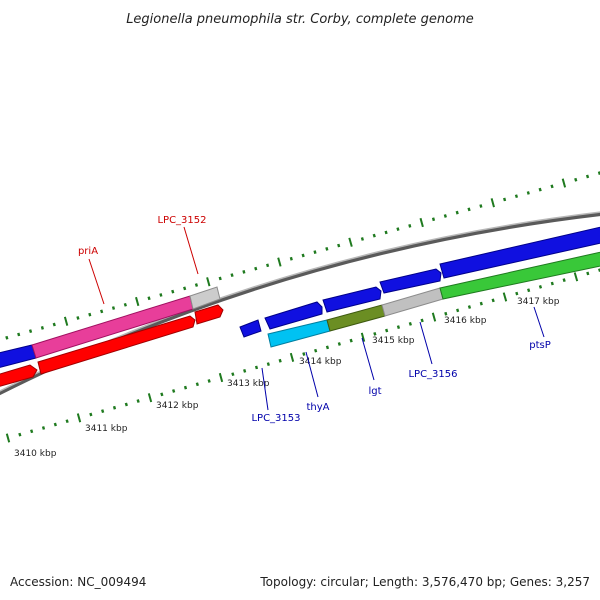 The width and height of the screenshot is (600, 600). Describe the element at coordinates (519, 275) in the screenshot. I see `gene-ptsP` at that location.